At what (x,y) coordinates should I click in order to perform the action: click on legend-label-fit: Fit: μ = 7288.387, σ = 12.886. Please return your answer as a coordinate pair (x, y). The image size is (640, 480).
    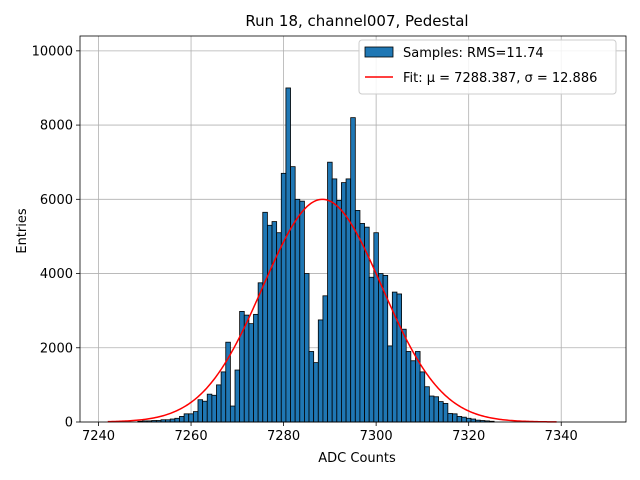
    Looking at the image, I should click on (500, 78).